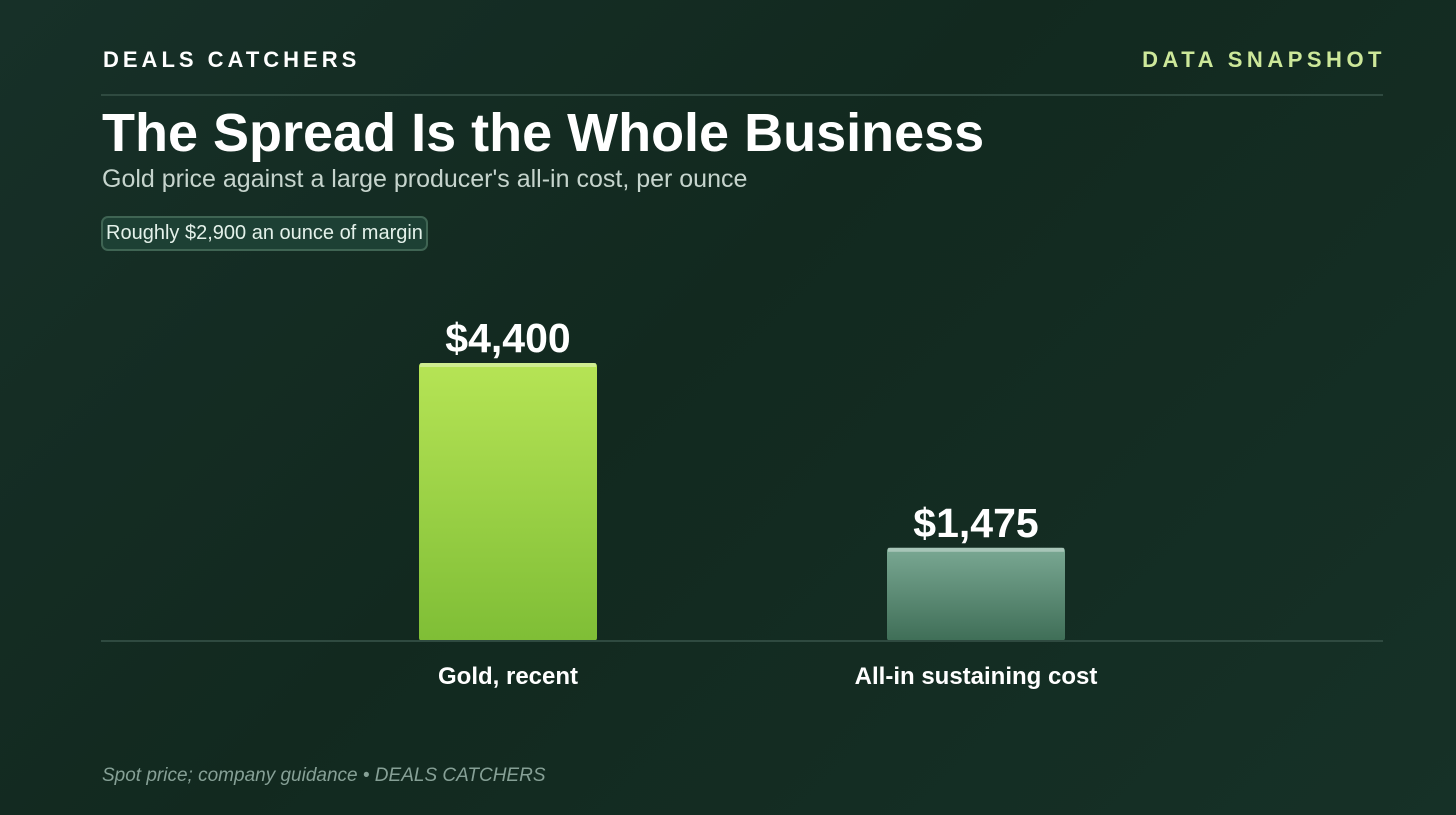 This screenshot has height=815, width=1456. Describe the element at coordinates (742, 95) in the screenshot. I see `header-divider` at that location.